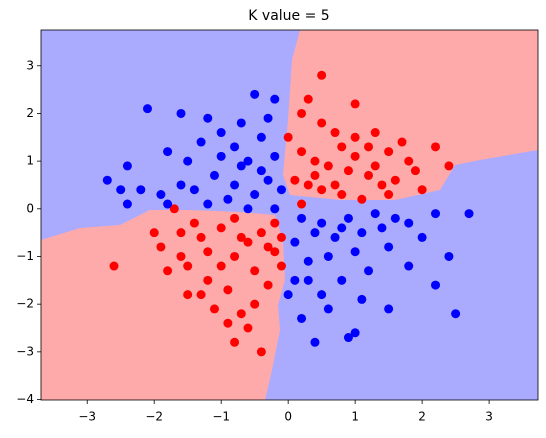 This screenshot has height=438, width=546. Describe the element at coordinates (30, 161) in the screenshot. I see `y-tick-label: 1` at that location.